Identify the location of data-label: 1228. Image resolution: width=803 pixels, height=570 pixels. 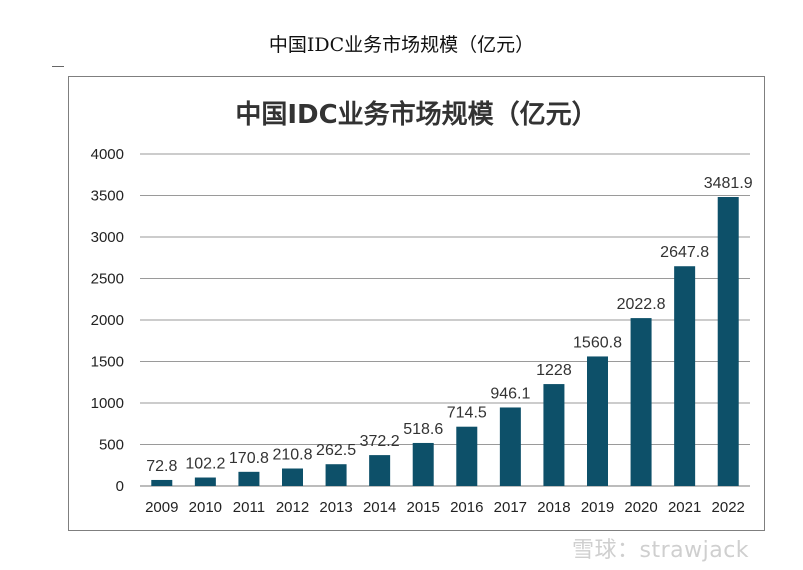
(554, 370).